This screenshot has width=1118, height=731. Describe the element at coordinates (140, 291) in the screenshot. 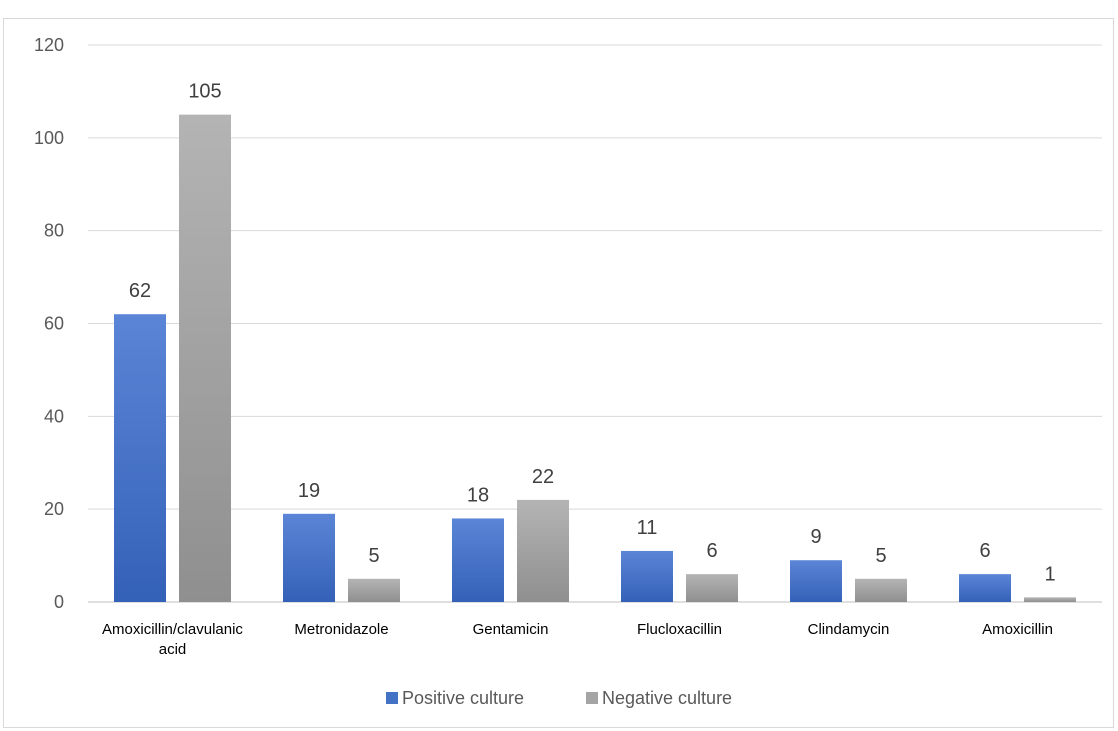

I see `data-label: 62` at that location.